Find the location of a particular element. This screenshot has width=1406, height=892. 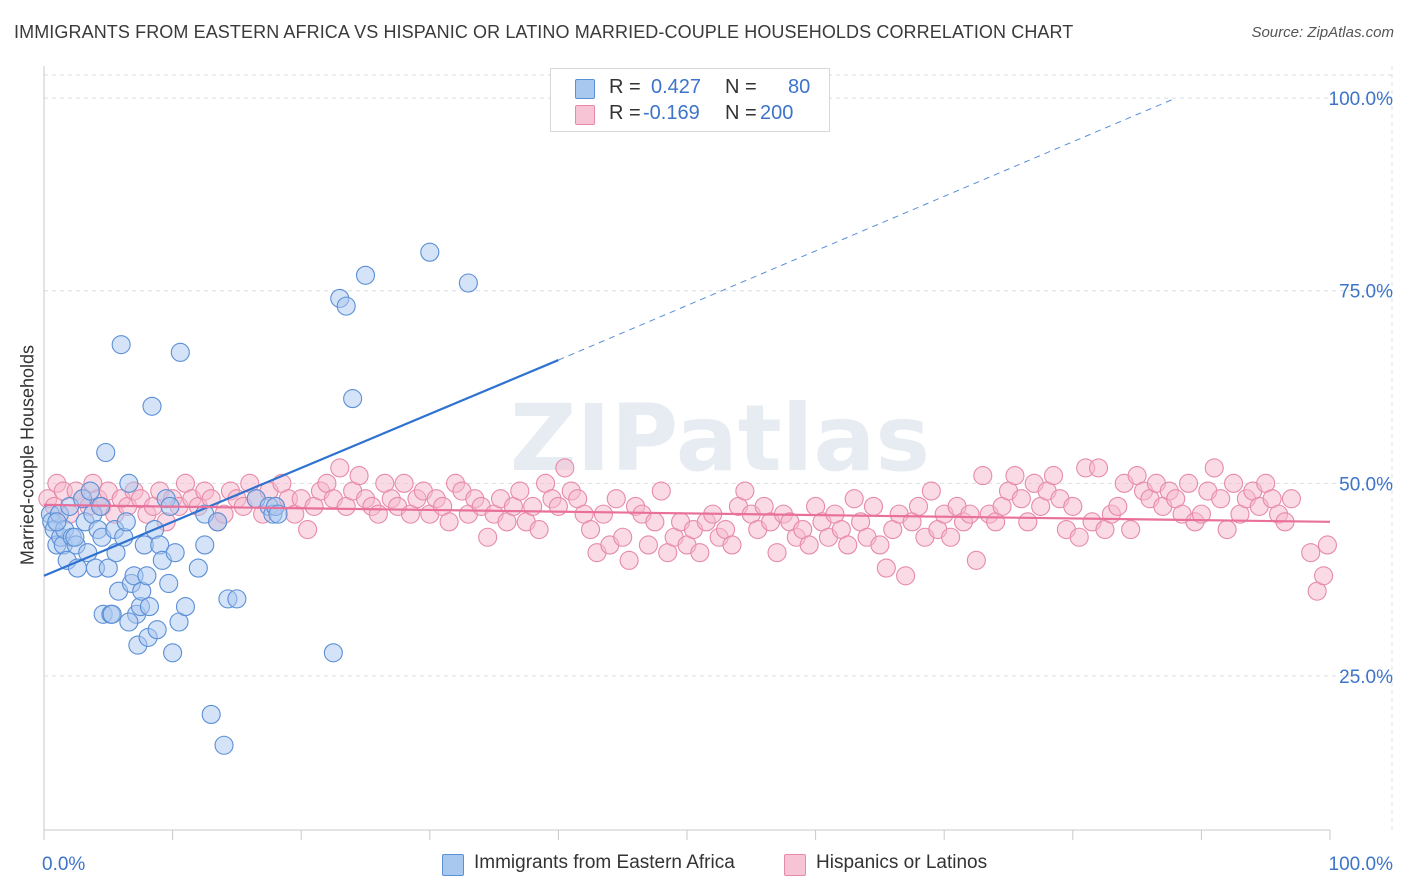

x-tick-label: 100.0% is located at coordinates (1361, 864).